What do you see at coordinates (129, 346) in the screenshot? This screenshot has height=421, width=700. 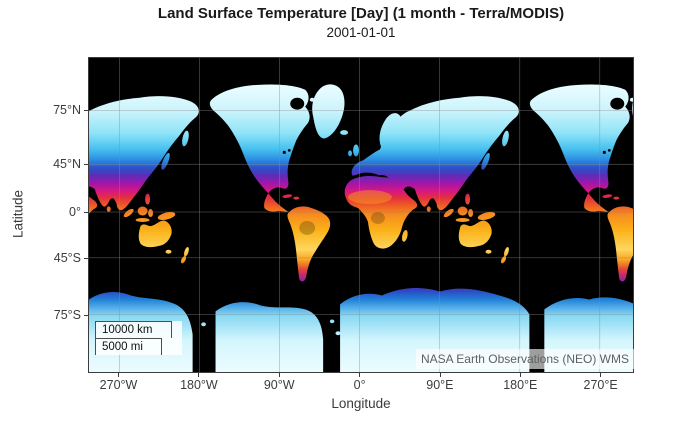 I see `scalebar-mi-label: 5000 mi` at bounding box center [129, 346].